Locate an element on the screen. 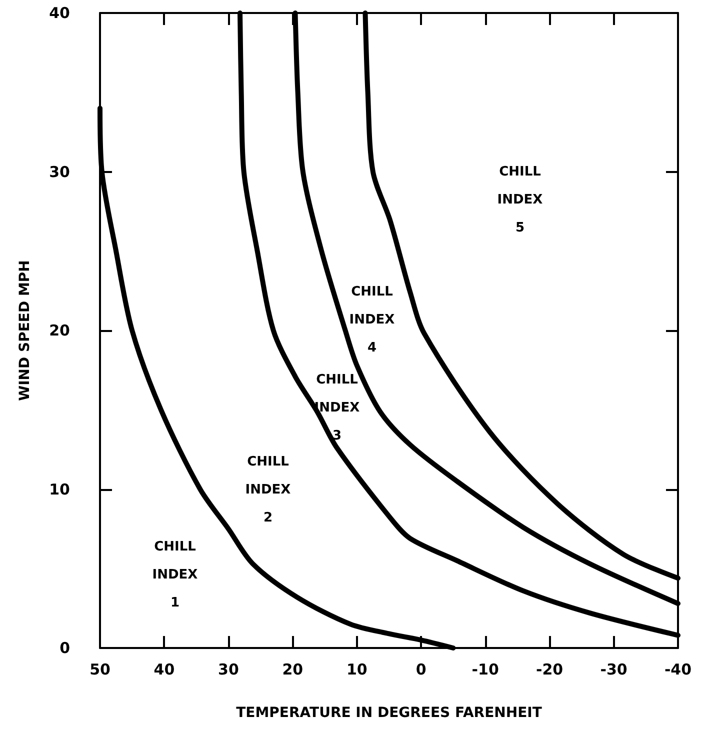  x-tick-label: 10 is located at coordinates (357, 669).